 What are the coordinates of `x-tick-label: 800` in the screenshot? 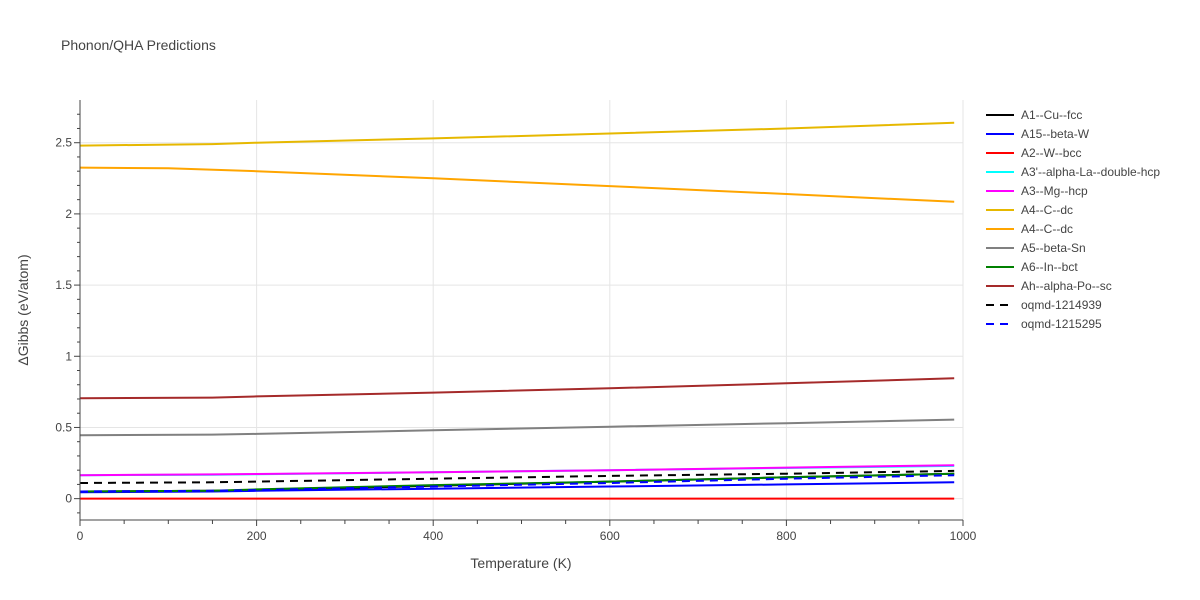 It's located at (786, 536).